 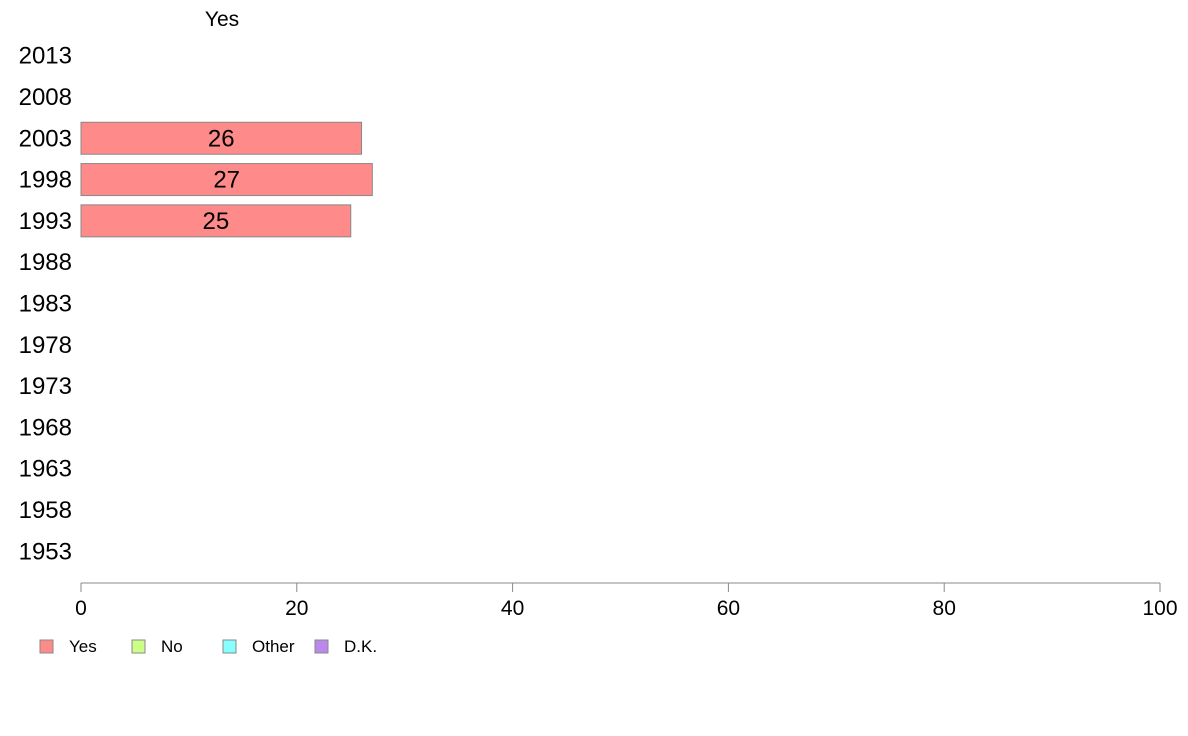 What do you see at coordinates (45, 551) in the screenshot?
I see `year-label-1953: 1953` at bounding box center [45, 551].